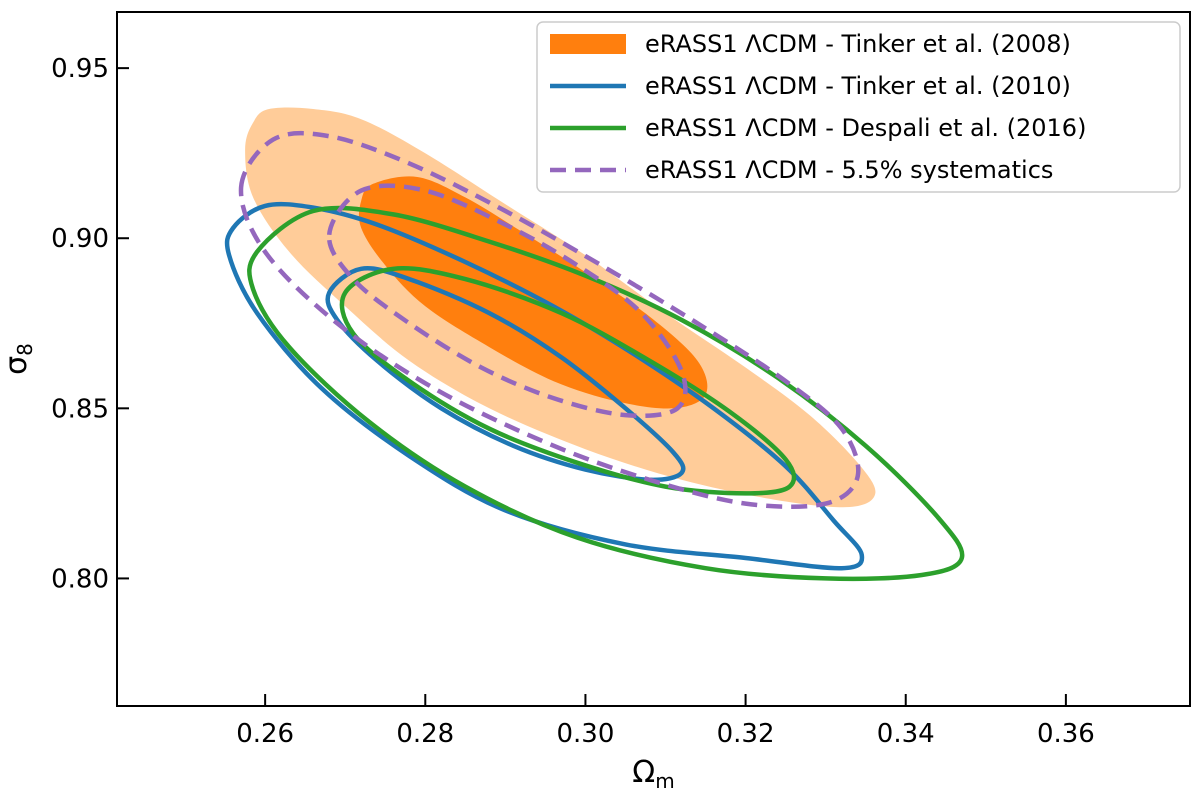  I want to click on contour-series-4-68pct, so click(507, 301).